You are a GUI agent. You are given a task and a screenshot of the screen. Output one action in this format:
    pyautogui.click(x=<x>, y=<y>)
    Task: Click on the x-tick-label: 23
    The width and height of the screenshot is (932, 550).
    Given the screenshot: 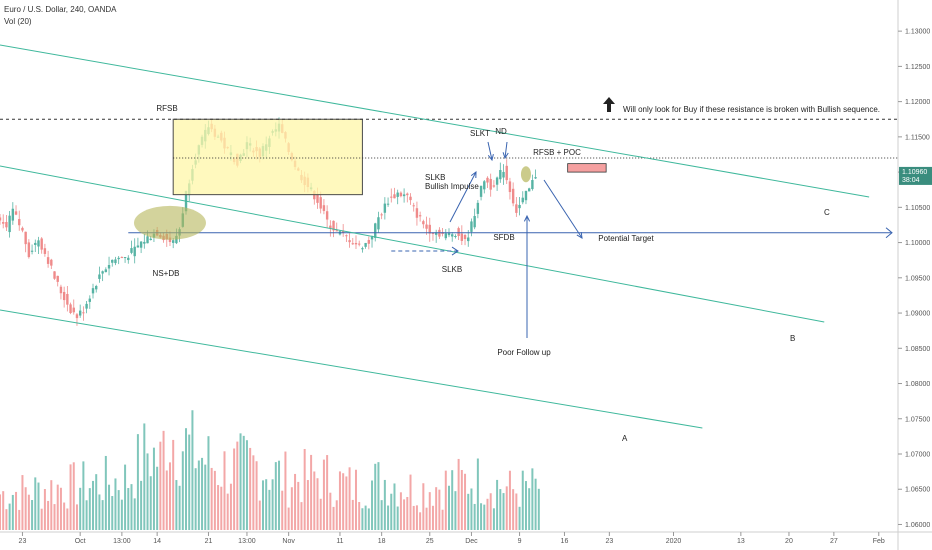 What is the action you would take?
    pyautogui.click(x=23, y=541)
    